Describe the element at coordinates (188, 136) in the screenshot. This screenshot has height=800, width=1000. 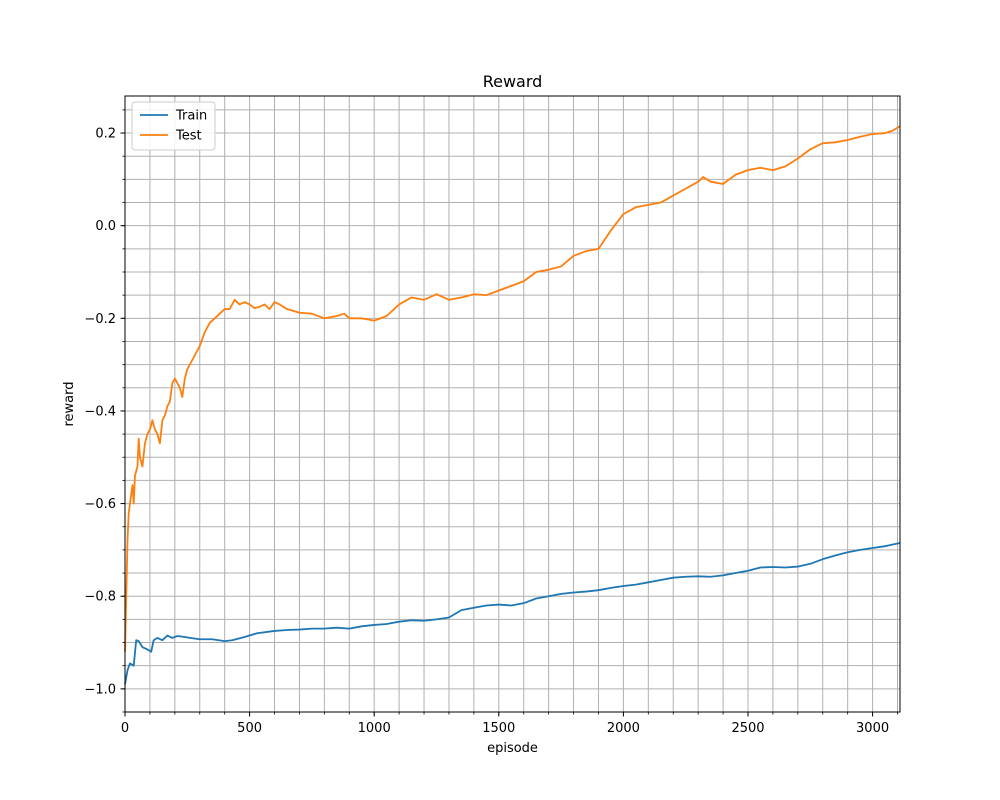
I see `legend-label-test: Test` at that location.